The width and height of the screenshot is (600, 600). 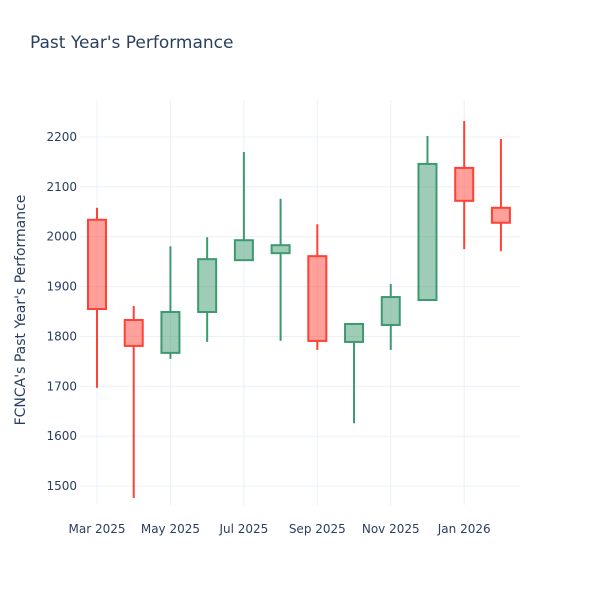 I want to click on x-tick-label: Jul 2025, so click(x=243, y=529).